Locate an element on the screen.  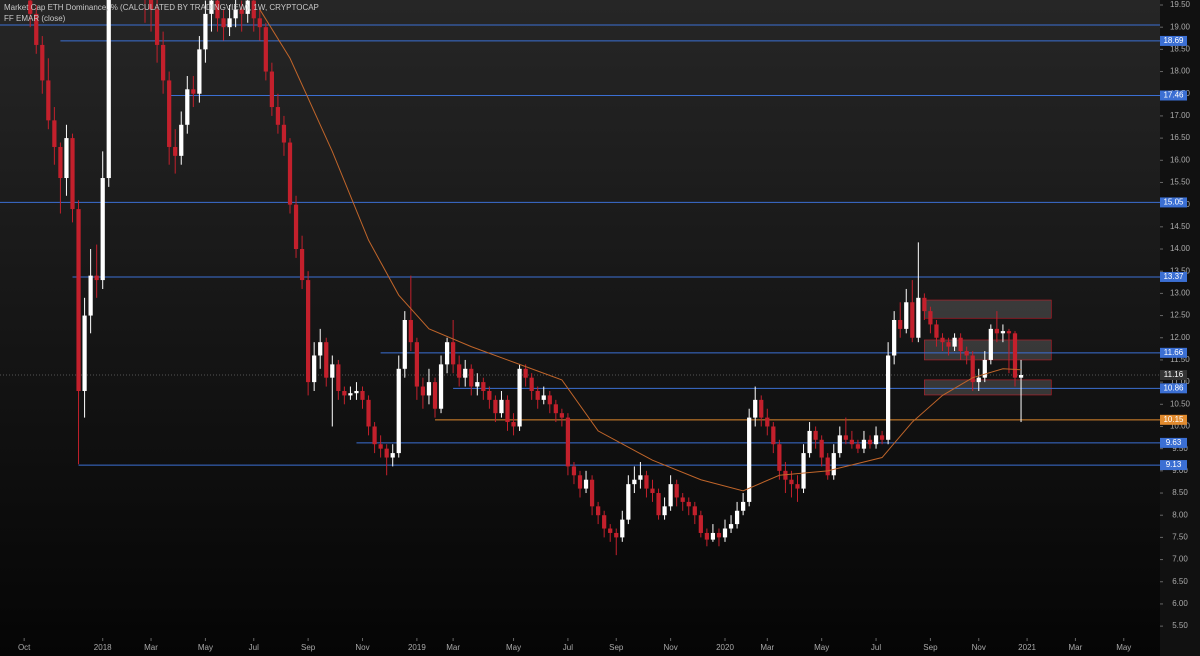
y-tick-label: 19.00 is located at coordinates (1180, 26).